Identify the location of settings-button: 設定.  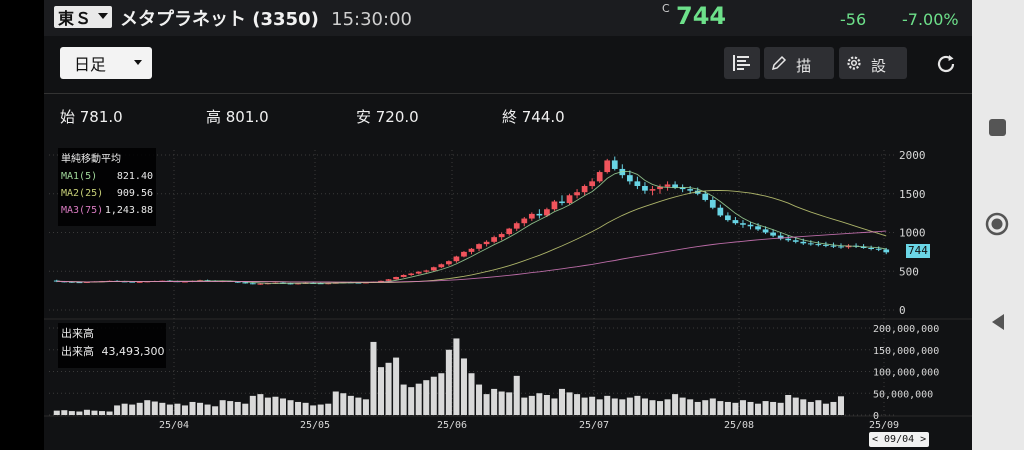
(873, 63).